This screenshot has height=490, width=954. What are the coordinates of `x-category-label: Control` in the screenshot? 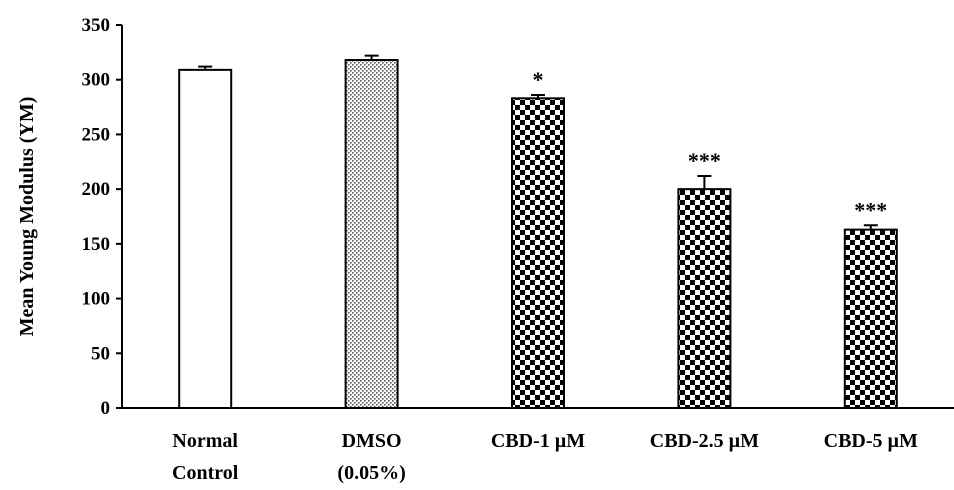 It's located at (205, 473).